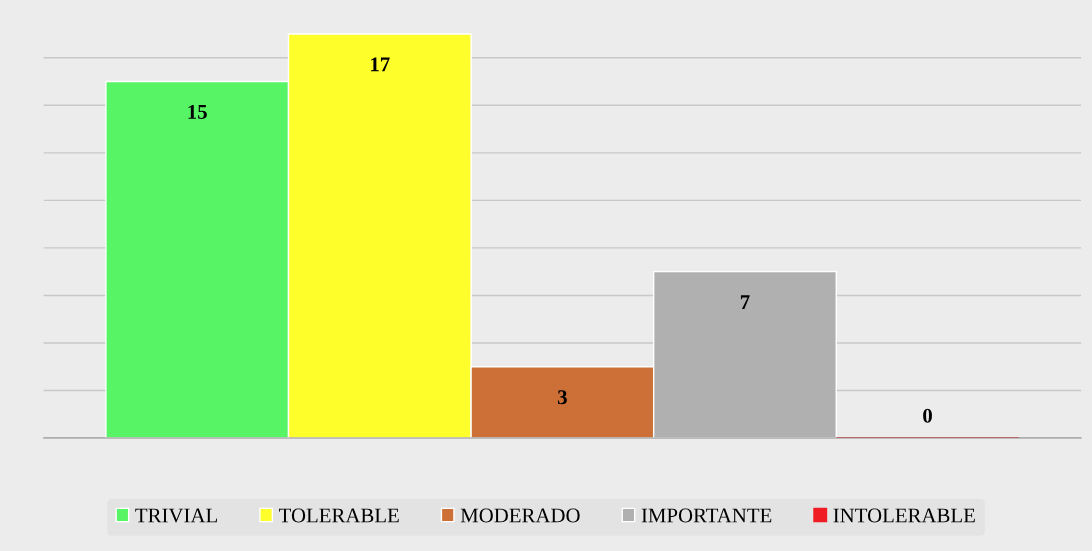  What do you see at coordinates (904, 515) in the screenshot?
I see `legend-label: INTOLERABLE` at bounding box center [904, 515].